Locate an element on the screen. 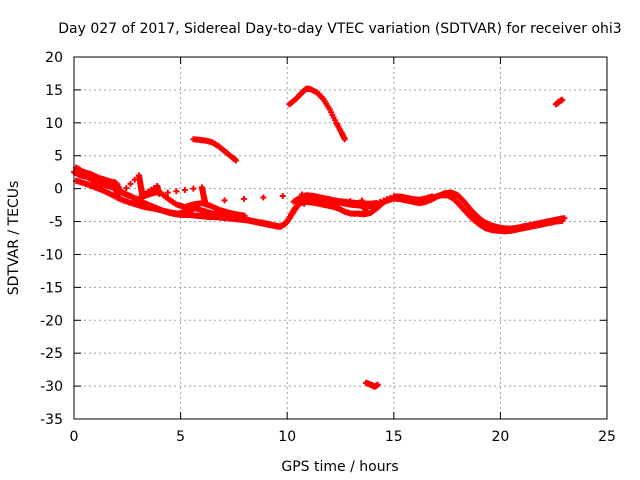  x-axis-title: GPS time / hours is located at coordinates (339, 467).